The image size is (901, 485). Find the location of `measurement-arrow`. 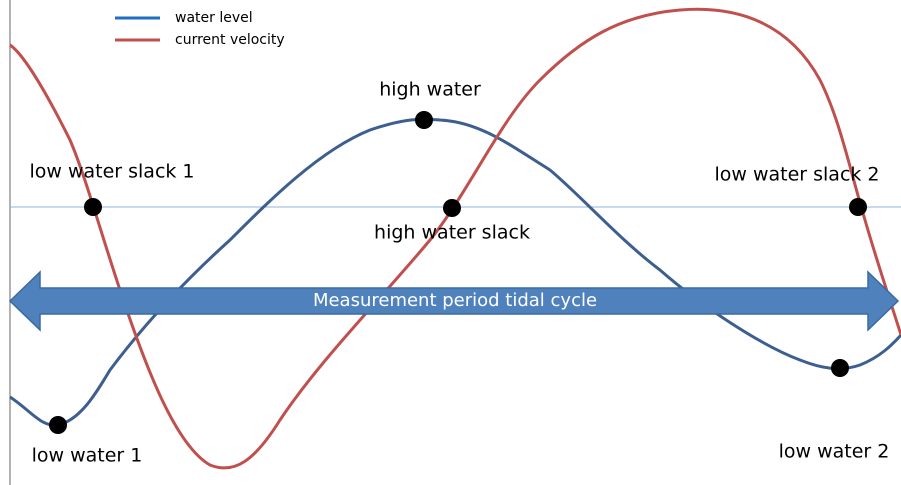

measurement-arrow is located at coordinates (454, 301).